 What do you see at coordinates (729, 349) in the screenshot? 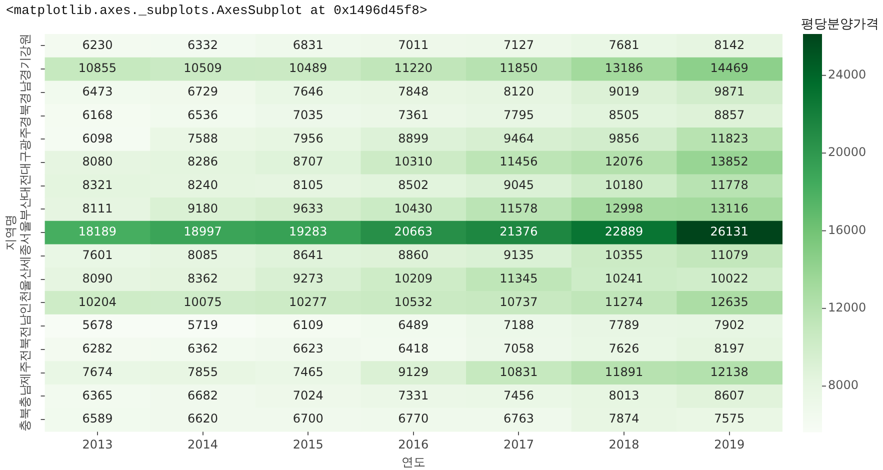
I see `data-label: 8197` at bounding box center [729, 349].